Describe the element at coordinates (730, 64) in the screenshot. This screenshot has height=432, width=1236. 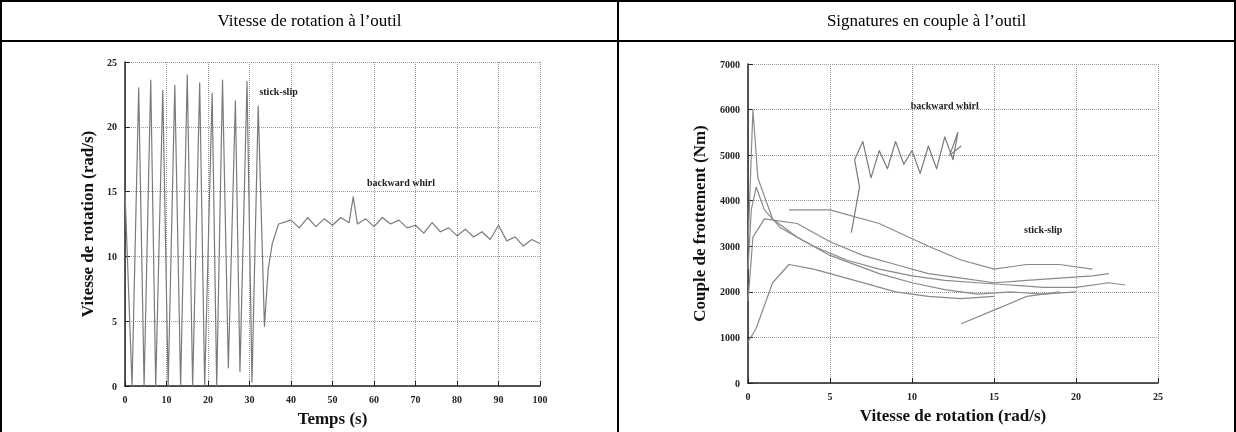
I see `y-tick-label: 7000` at that location.